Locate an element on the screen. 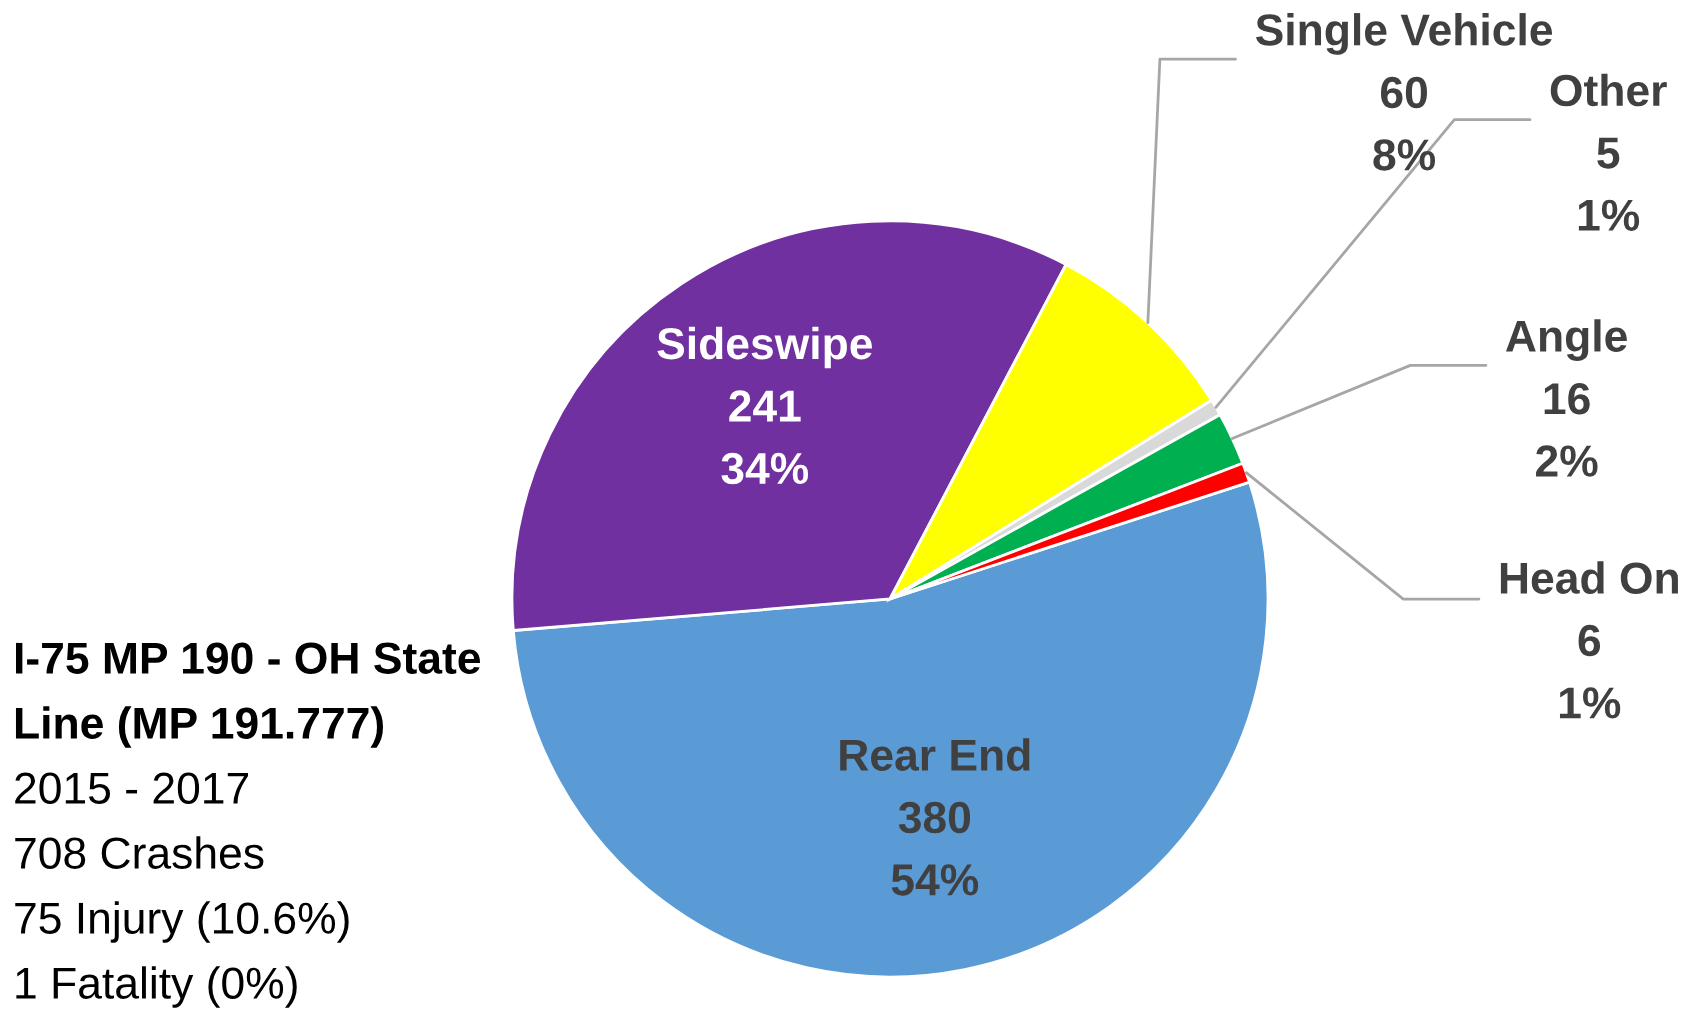 The width and height of the screenshot is (1692, 1016). slice-label: Single Vehicle is located at coordinates (1404, 34).